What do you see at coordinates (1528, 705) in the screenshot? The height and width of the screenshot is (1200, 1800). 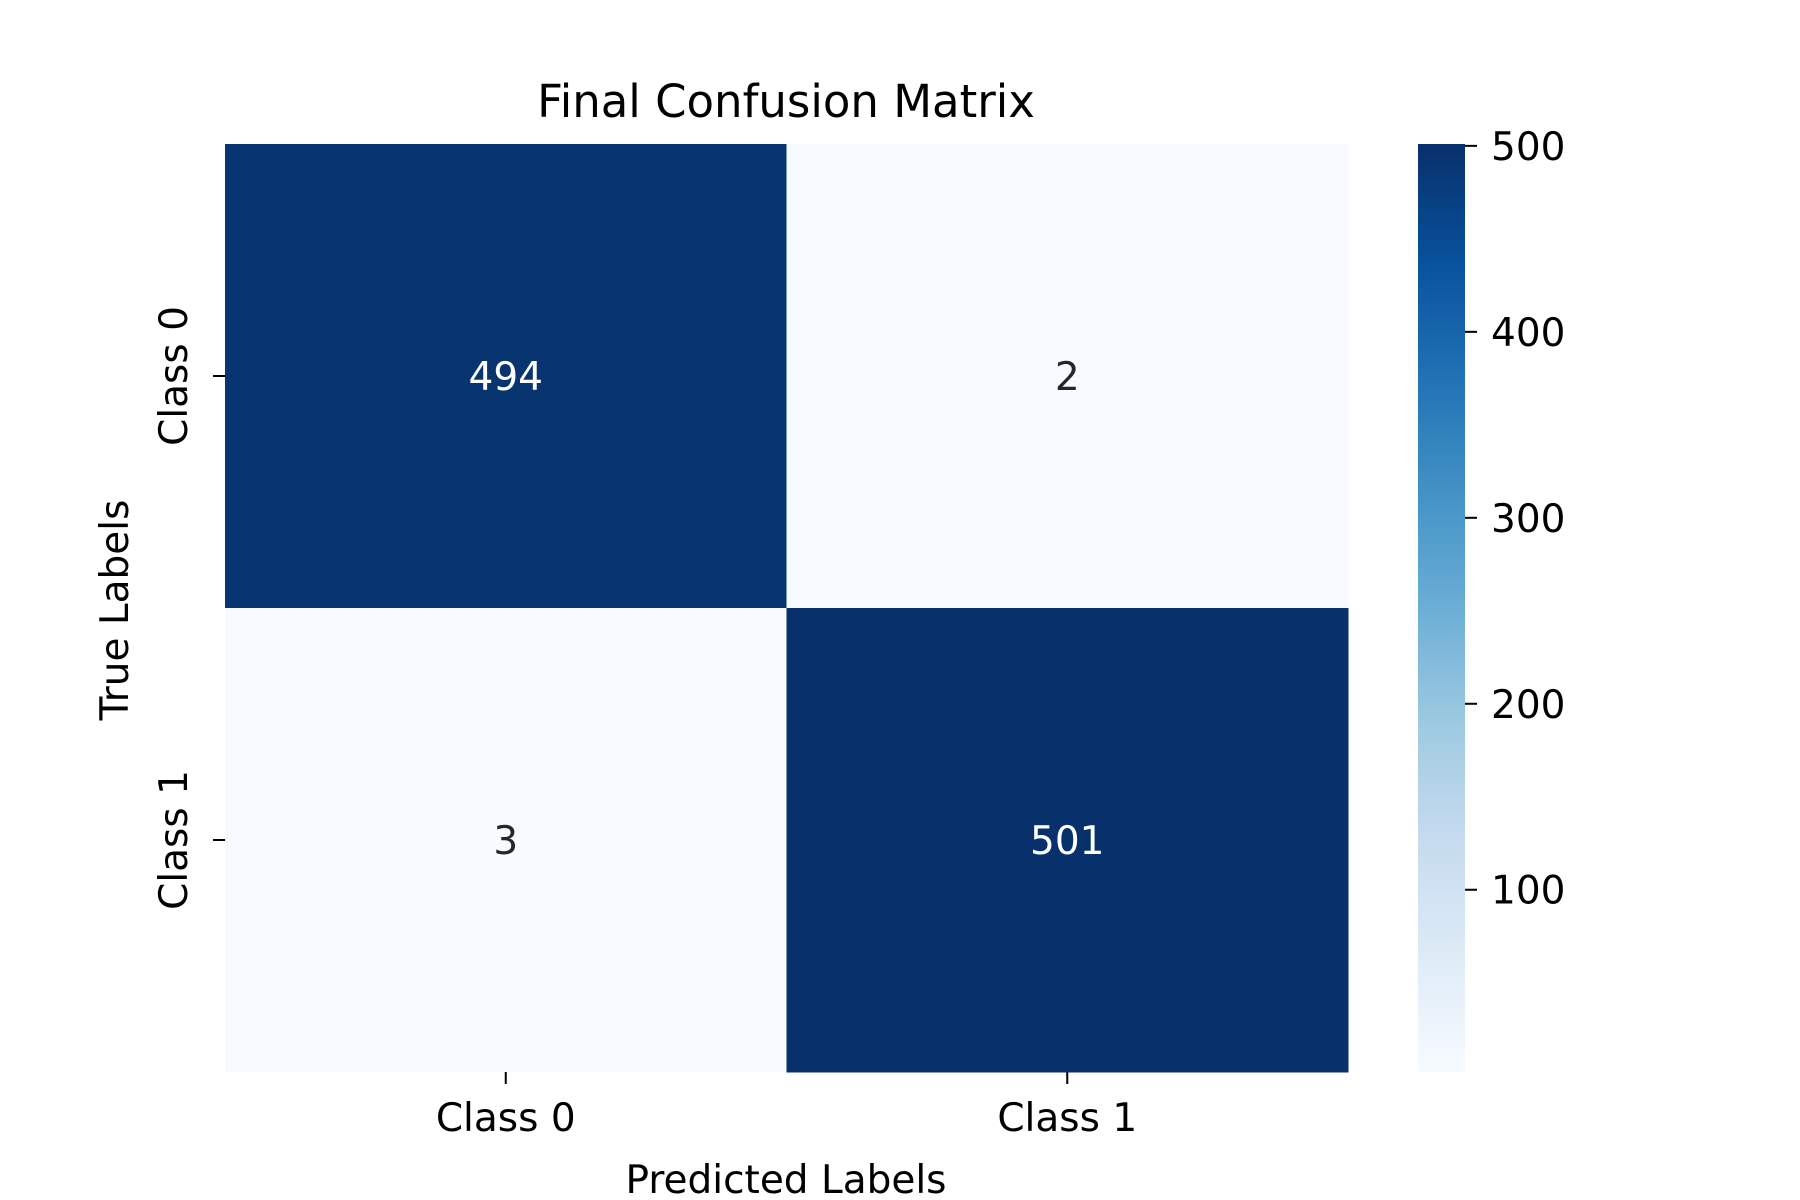 I see `colorbar-tick-label: 200` at bounding box center [1528, 705].